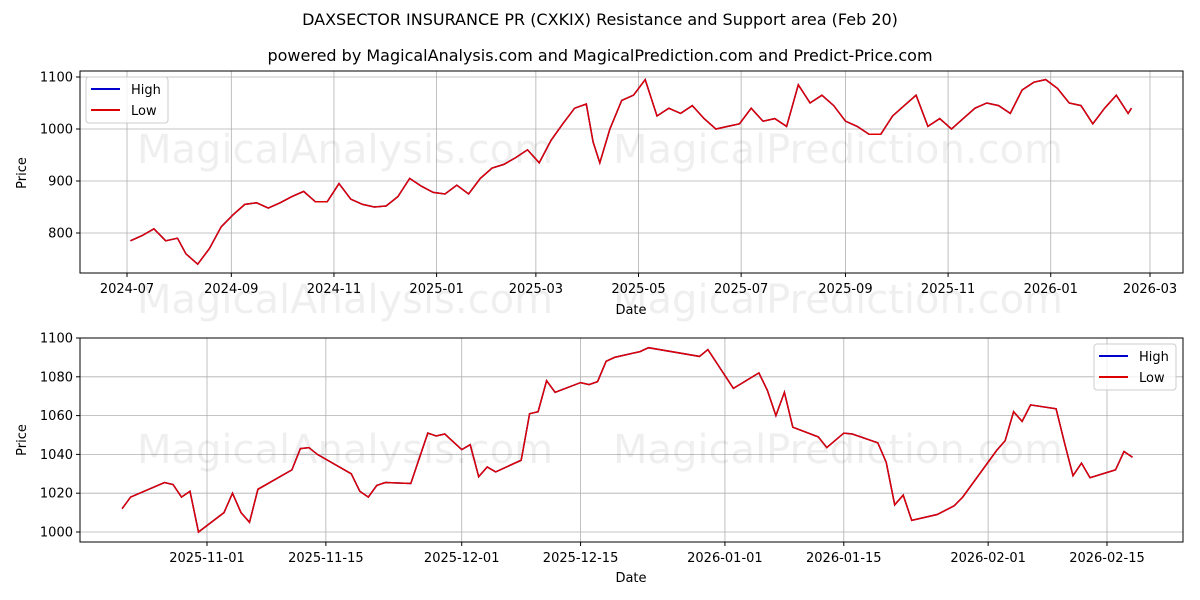 Image resolution: width=1200 pixels, height=600 pixels. I want to click on svg-text: 2025-09, so click(845, 289).